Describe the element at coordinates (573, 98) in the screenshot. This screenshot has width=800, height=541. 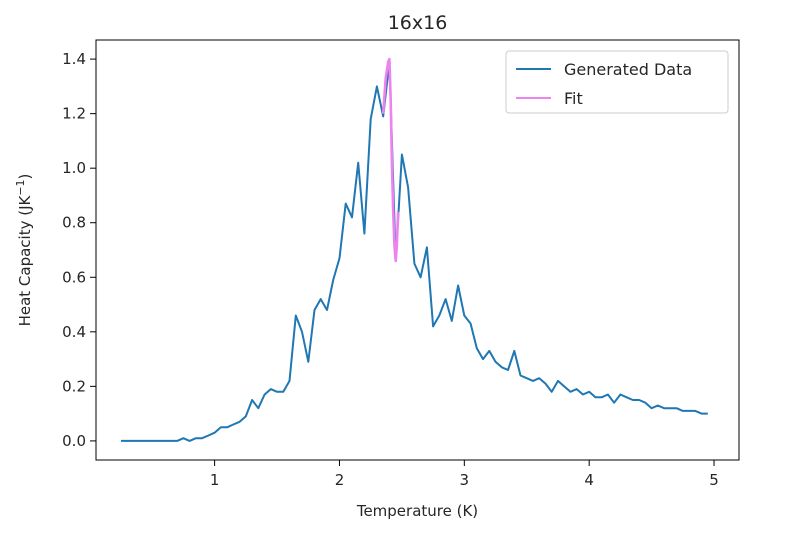
I see `legend-label: Fit` at that location.